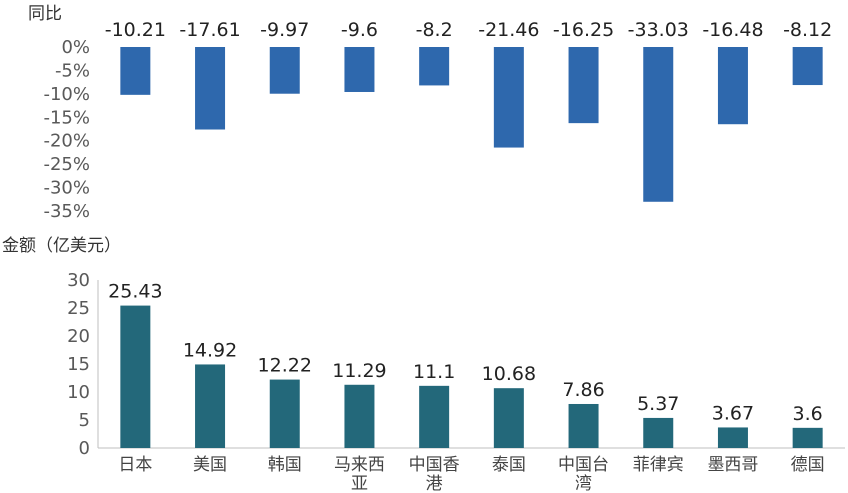 Image resolution: width=848 pixels, height=493 pixels. I want to click on yoy-data-label: -16.48, so click(732, 30).